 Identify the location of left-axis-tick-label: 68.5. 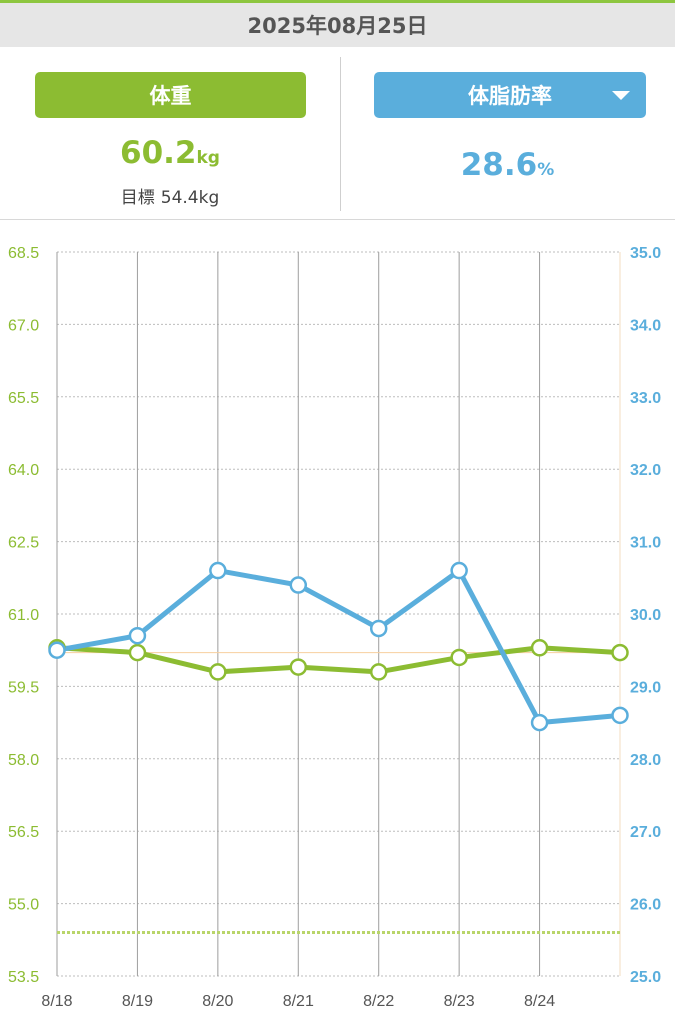
(23, 253).